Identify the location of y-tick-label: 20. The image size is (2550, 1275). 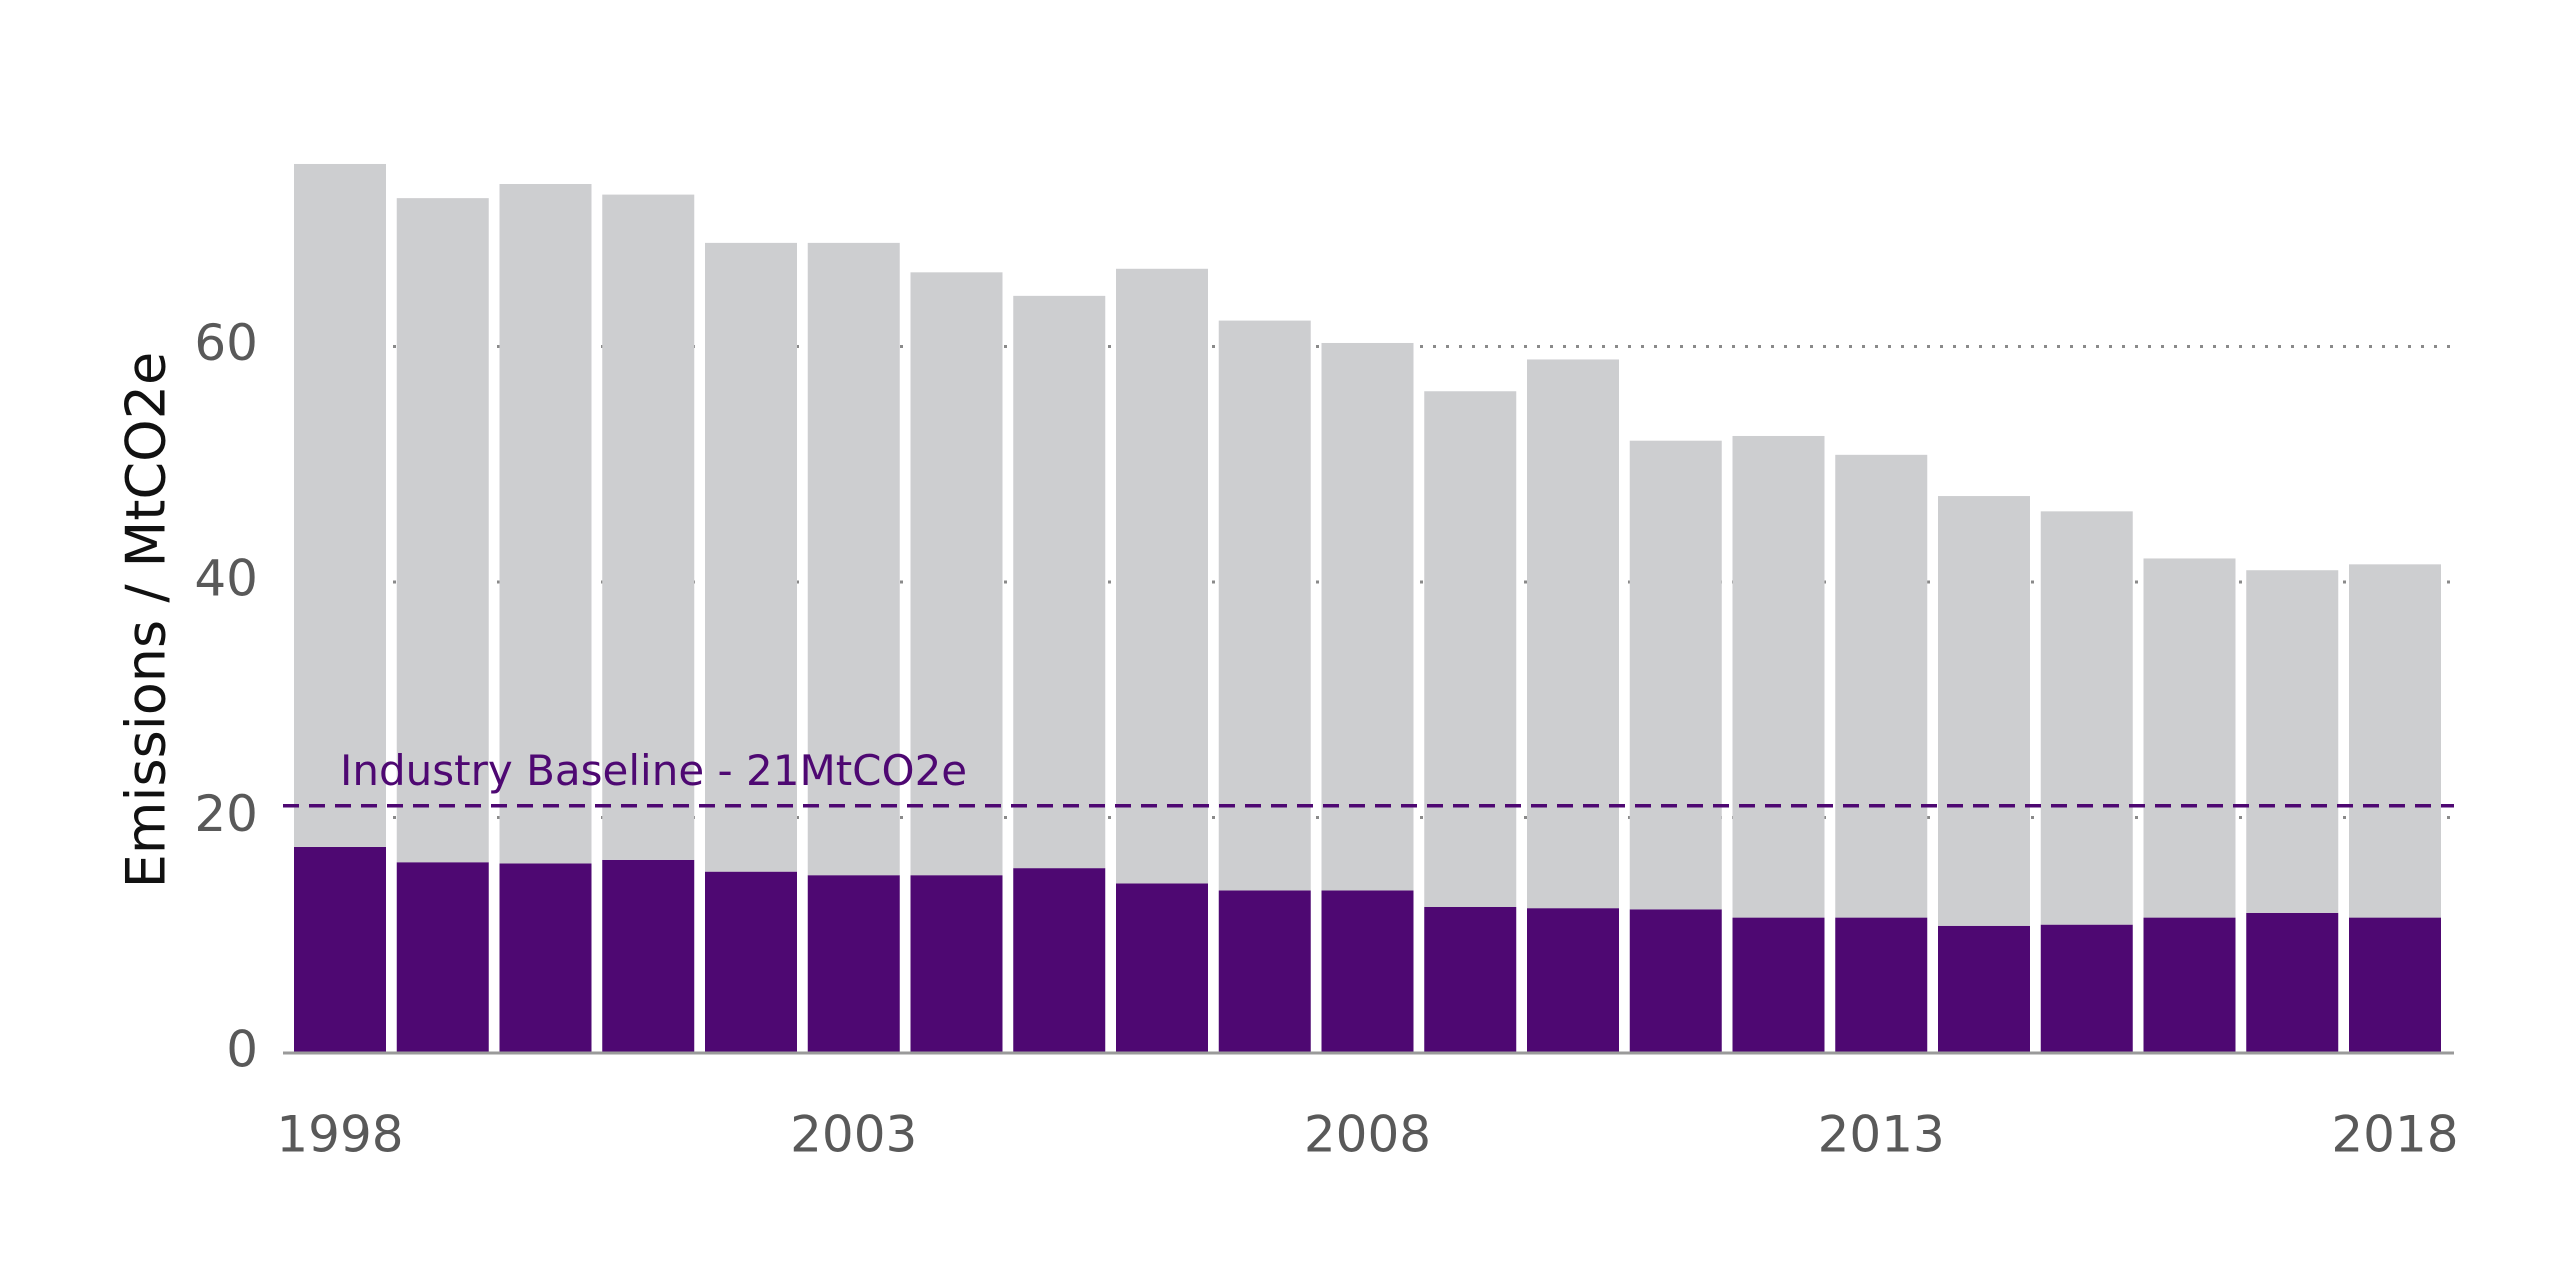
(226, 814).